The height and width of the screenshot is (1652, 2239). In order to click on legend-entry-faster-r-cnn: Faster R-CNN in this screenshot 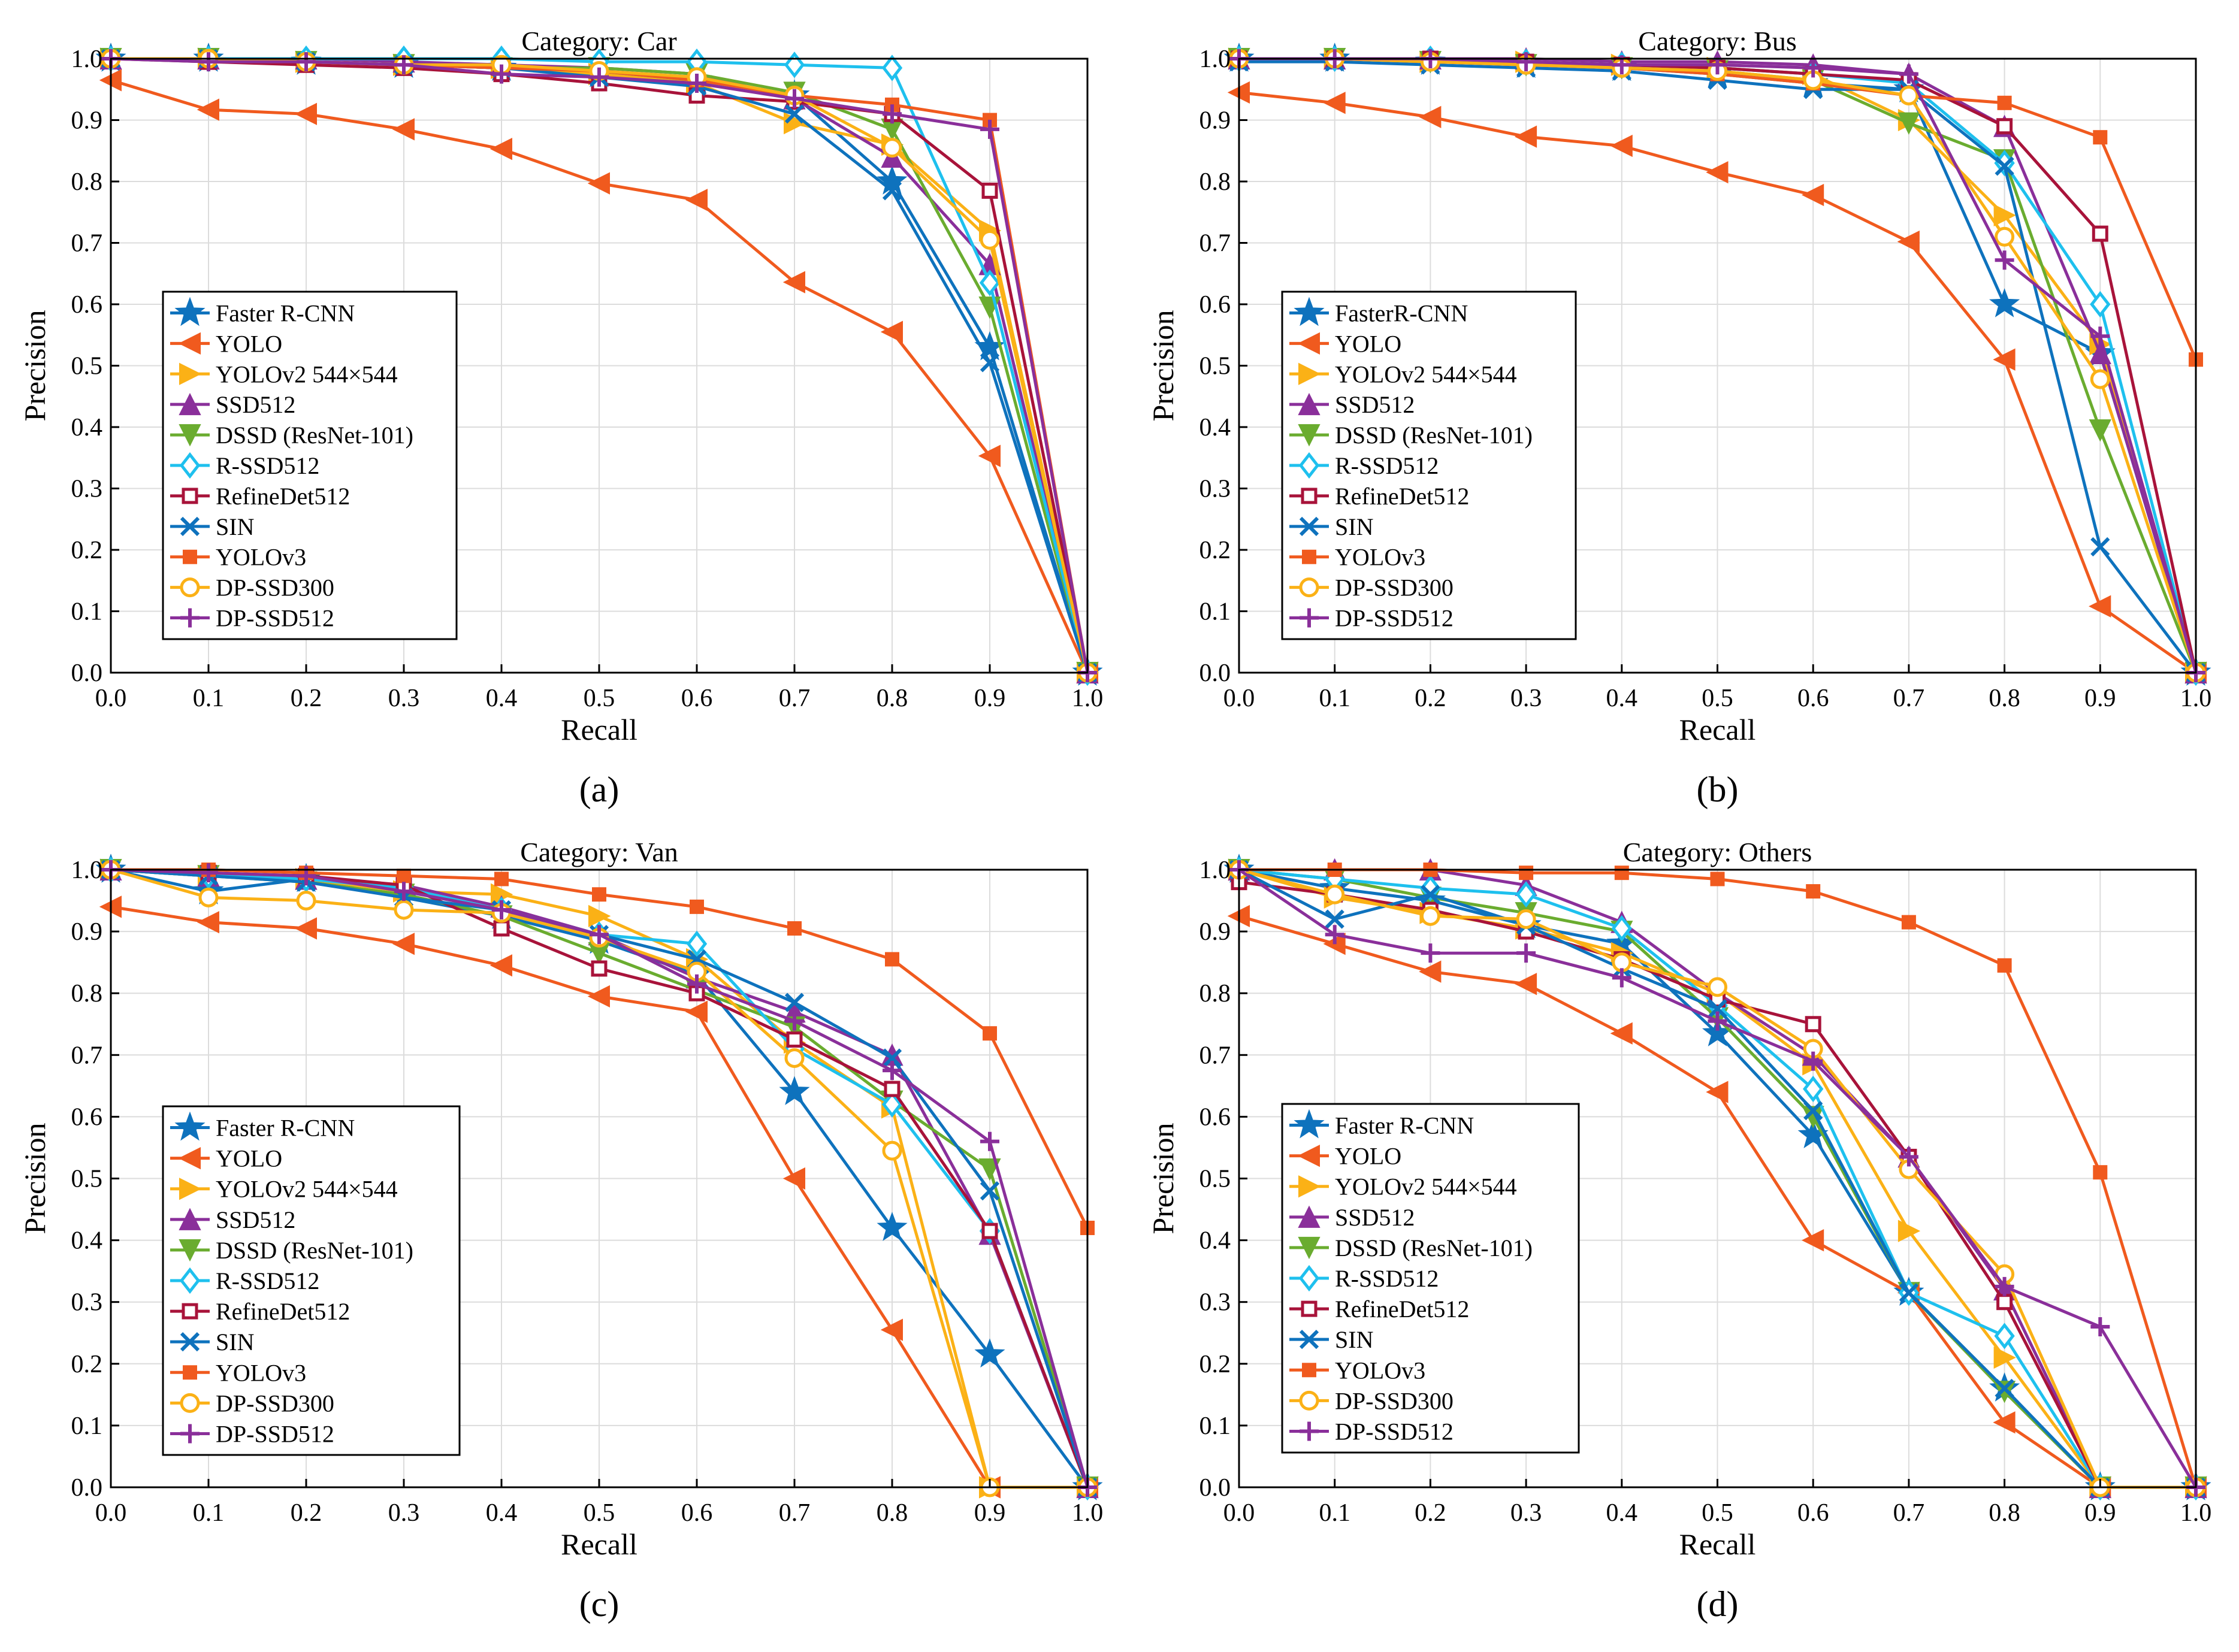, I will do `click(262, 1126)`.